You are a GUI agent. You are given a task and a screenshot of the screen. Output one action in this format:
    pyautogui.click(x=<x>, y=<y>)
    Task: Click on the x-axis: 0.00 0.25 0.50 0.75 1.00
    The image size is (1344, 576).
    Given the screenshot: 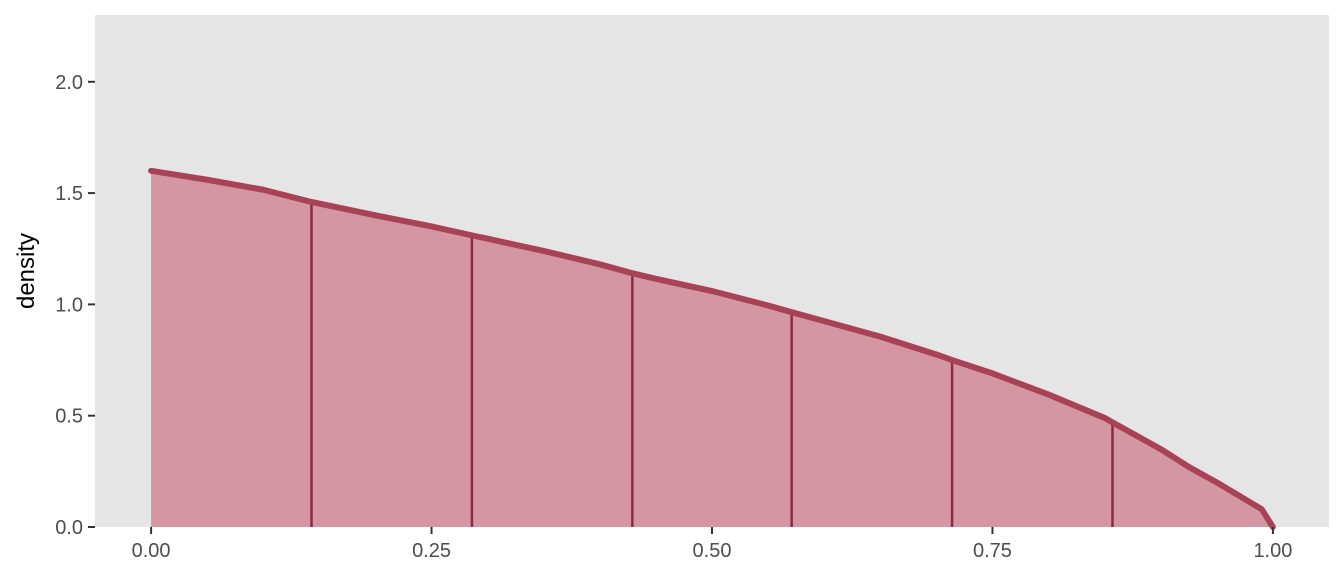 What is the action you would take?
    pyautogui.click(x=712, y=544)
    